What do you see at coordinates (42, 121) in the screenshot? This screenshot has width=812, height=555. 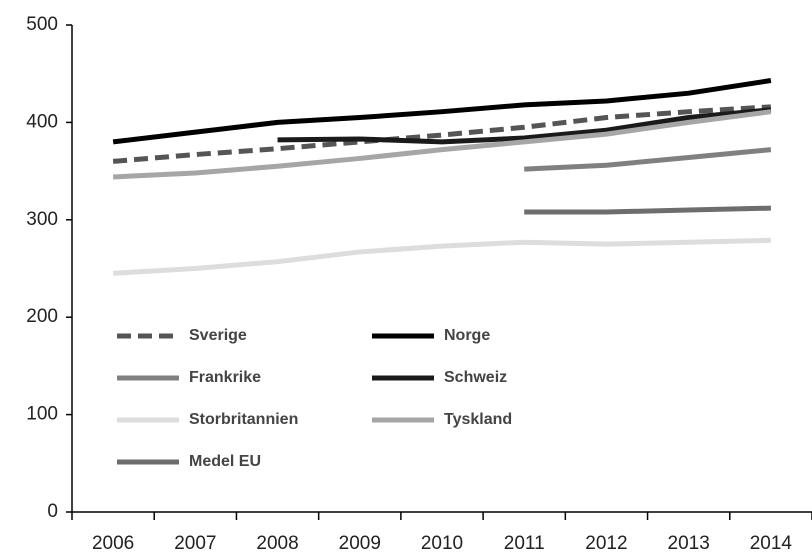 I see `y-tick-label: 400` at bounding box center [42, 121].